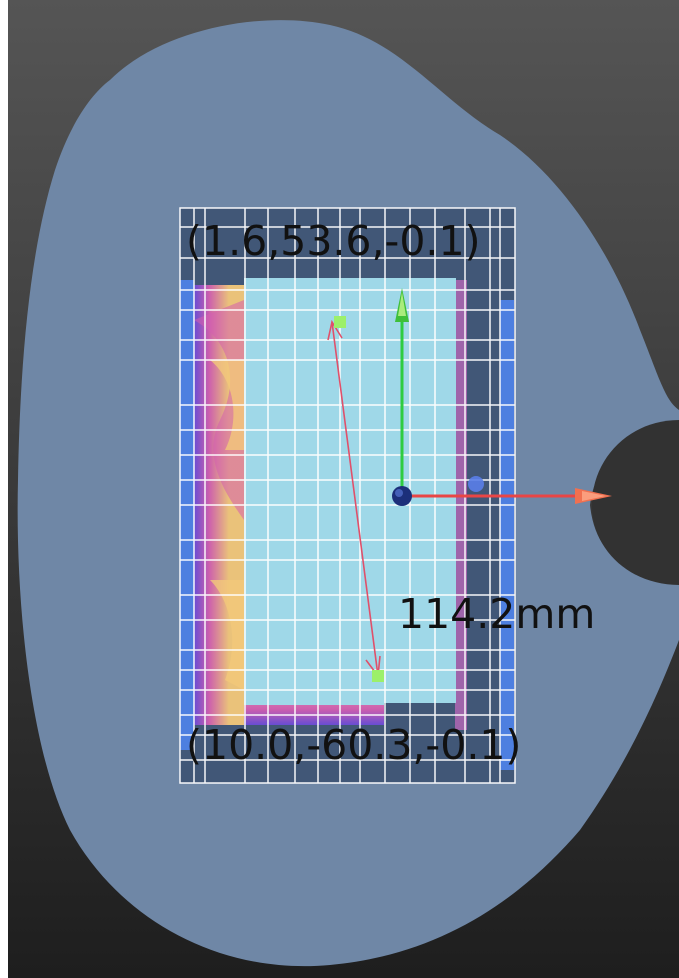 The height and width of the screenshot is (978, 679). What do you see at coordinates (187, 515) in the screenshot?
I see `bounding-frame-blue-left` at bounding box center [187, 515].